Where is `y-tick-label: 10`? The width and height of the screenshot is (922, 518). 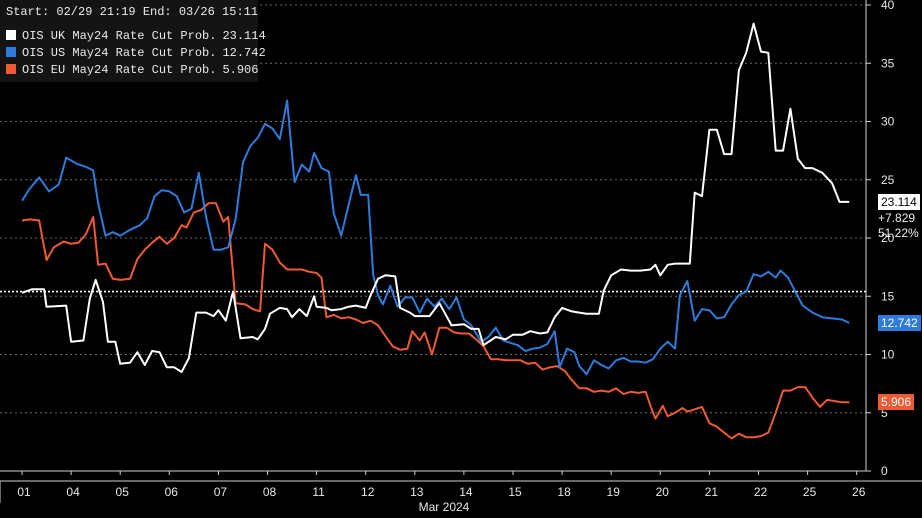 y-tick-label: 10 is located at coordinates (888, 355).